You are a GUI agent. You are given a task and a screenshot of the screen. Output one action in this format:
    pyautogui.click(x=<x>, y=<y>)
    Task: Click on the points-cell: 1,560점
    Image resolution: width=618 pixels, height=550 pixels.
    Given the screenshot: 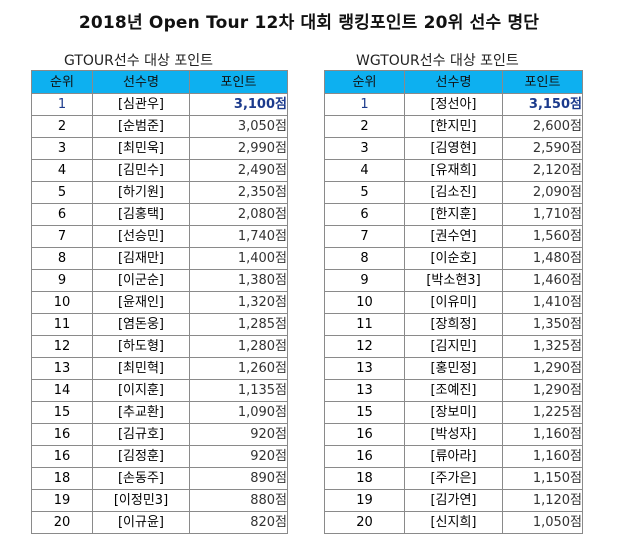 What is the action you would take?
    pyautogui.click(x=542, y=236)
    